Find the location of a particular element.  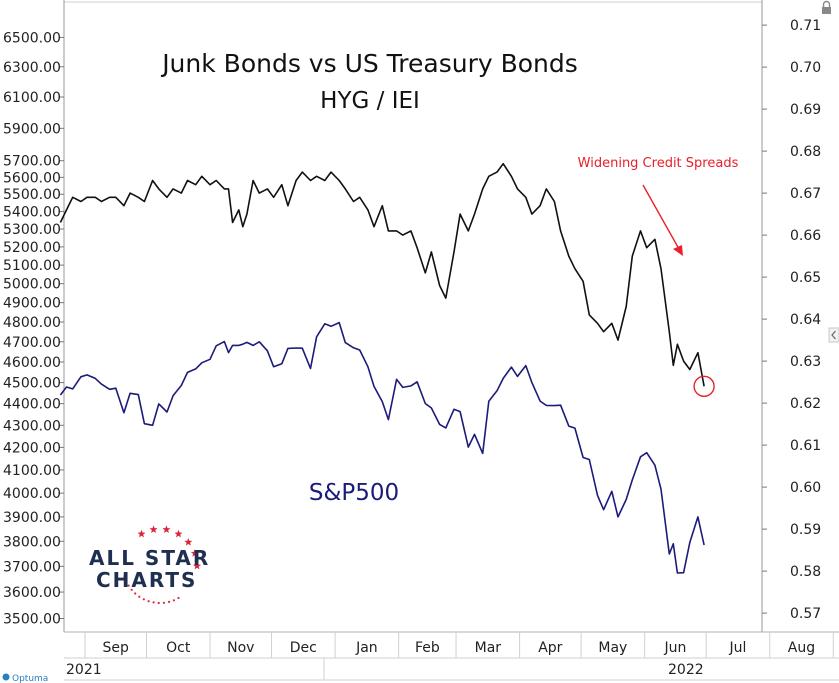

left-tick-label: 3800.00 is located at coordinates (32, 542).